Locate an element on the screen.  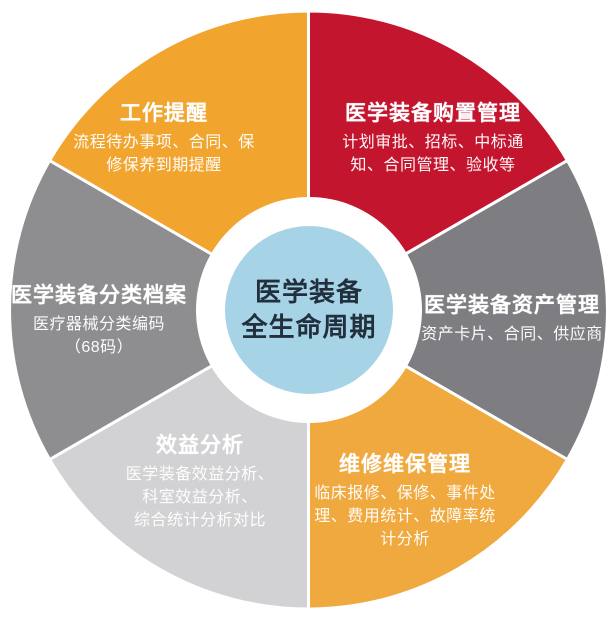
center-circle is located at coordinates (309, 310).